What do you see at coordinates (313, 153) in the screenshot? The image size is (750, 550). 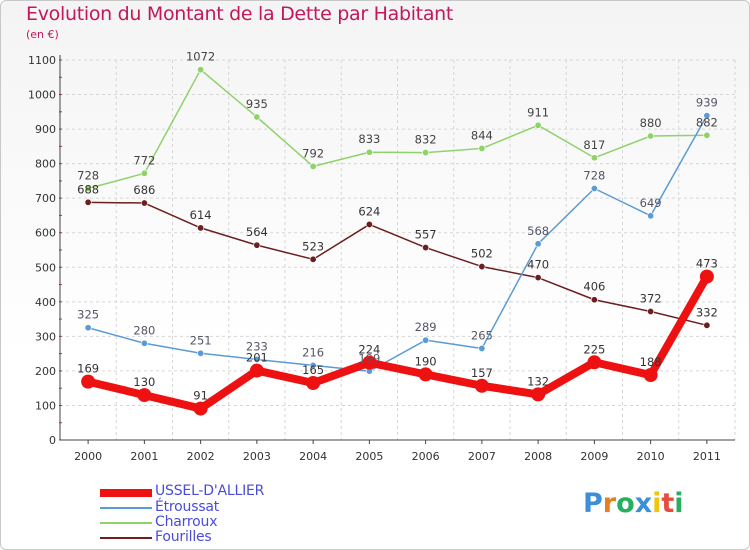 I see `data-label: 792` at bounding box center [313, 153].